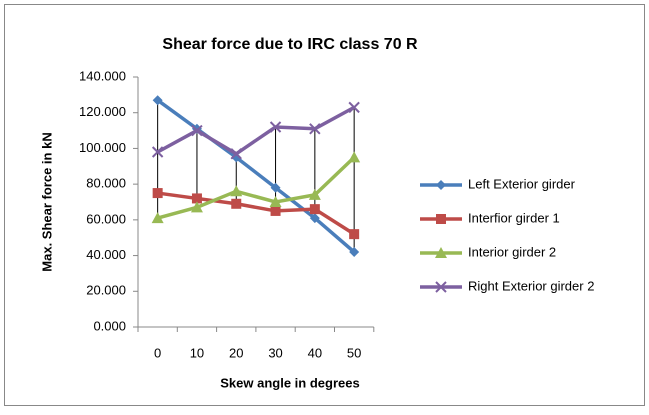  Describe the element at coordinates (106, 254) in the screenshot. I see `y-tick-label: 40.000` at that location.